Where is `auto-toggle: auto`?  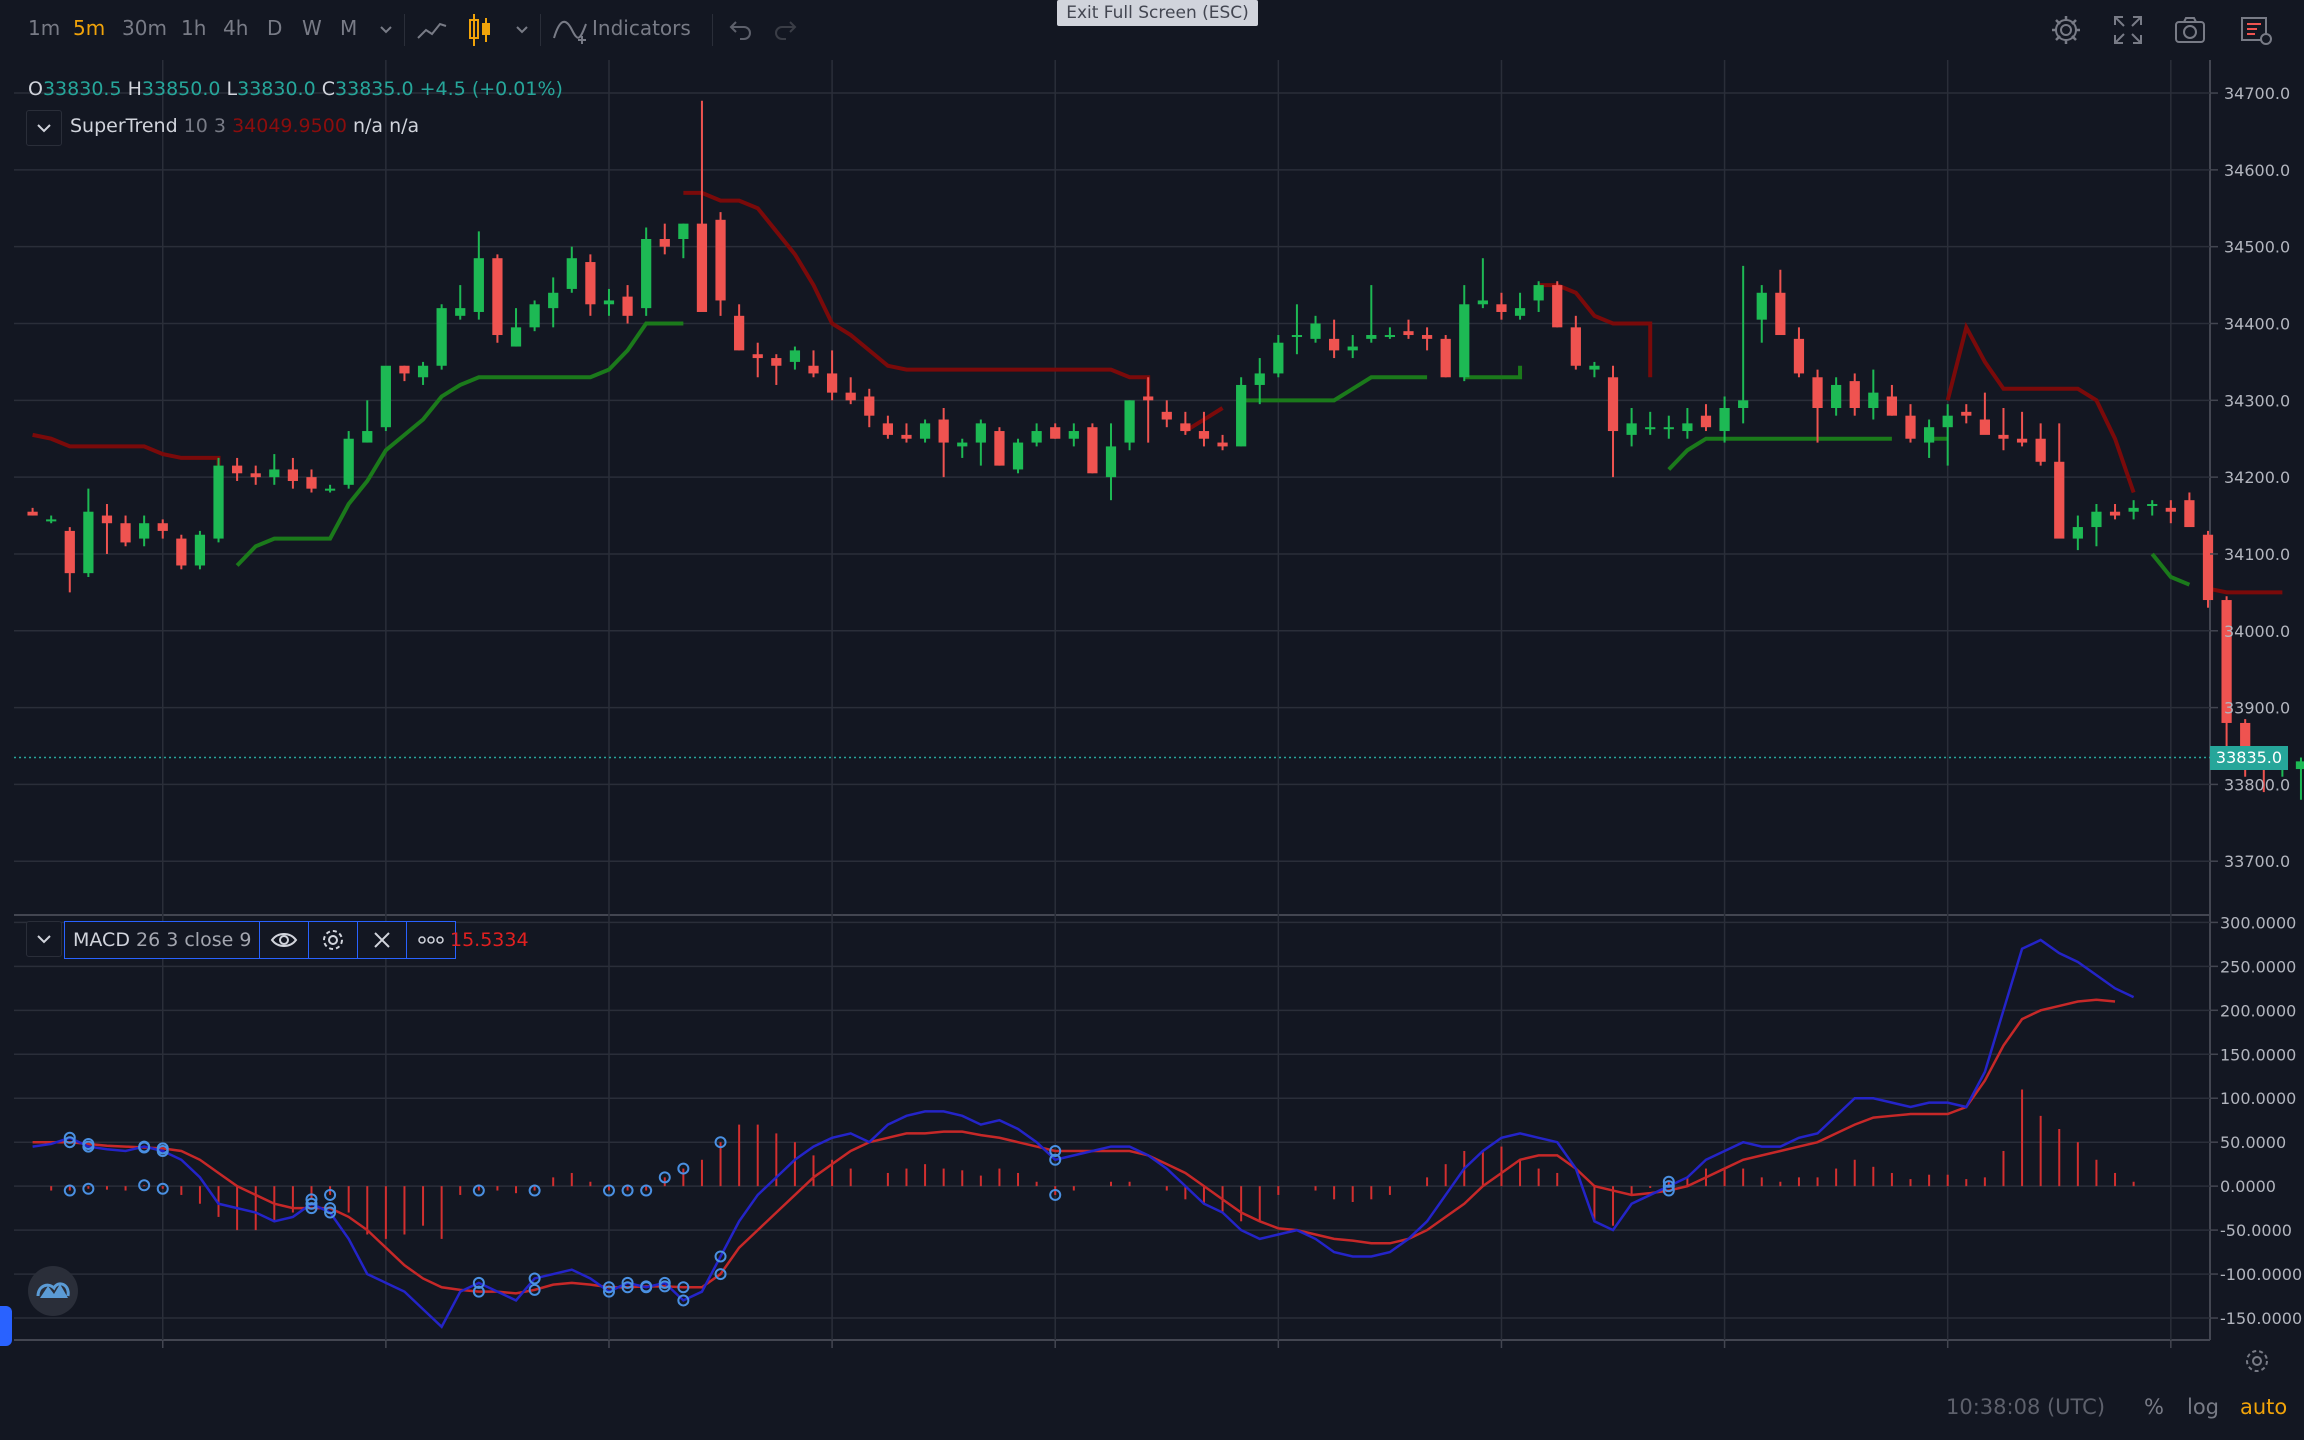
auto-toggle: auto is located at coordinates (2264, 1407).